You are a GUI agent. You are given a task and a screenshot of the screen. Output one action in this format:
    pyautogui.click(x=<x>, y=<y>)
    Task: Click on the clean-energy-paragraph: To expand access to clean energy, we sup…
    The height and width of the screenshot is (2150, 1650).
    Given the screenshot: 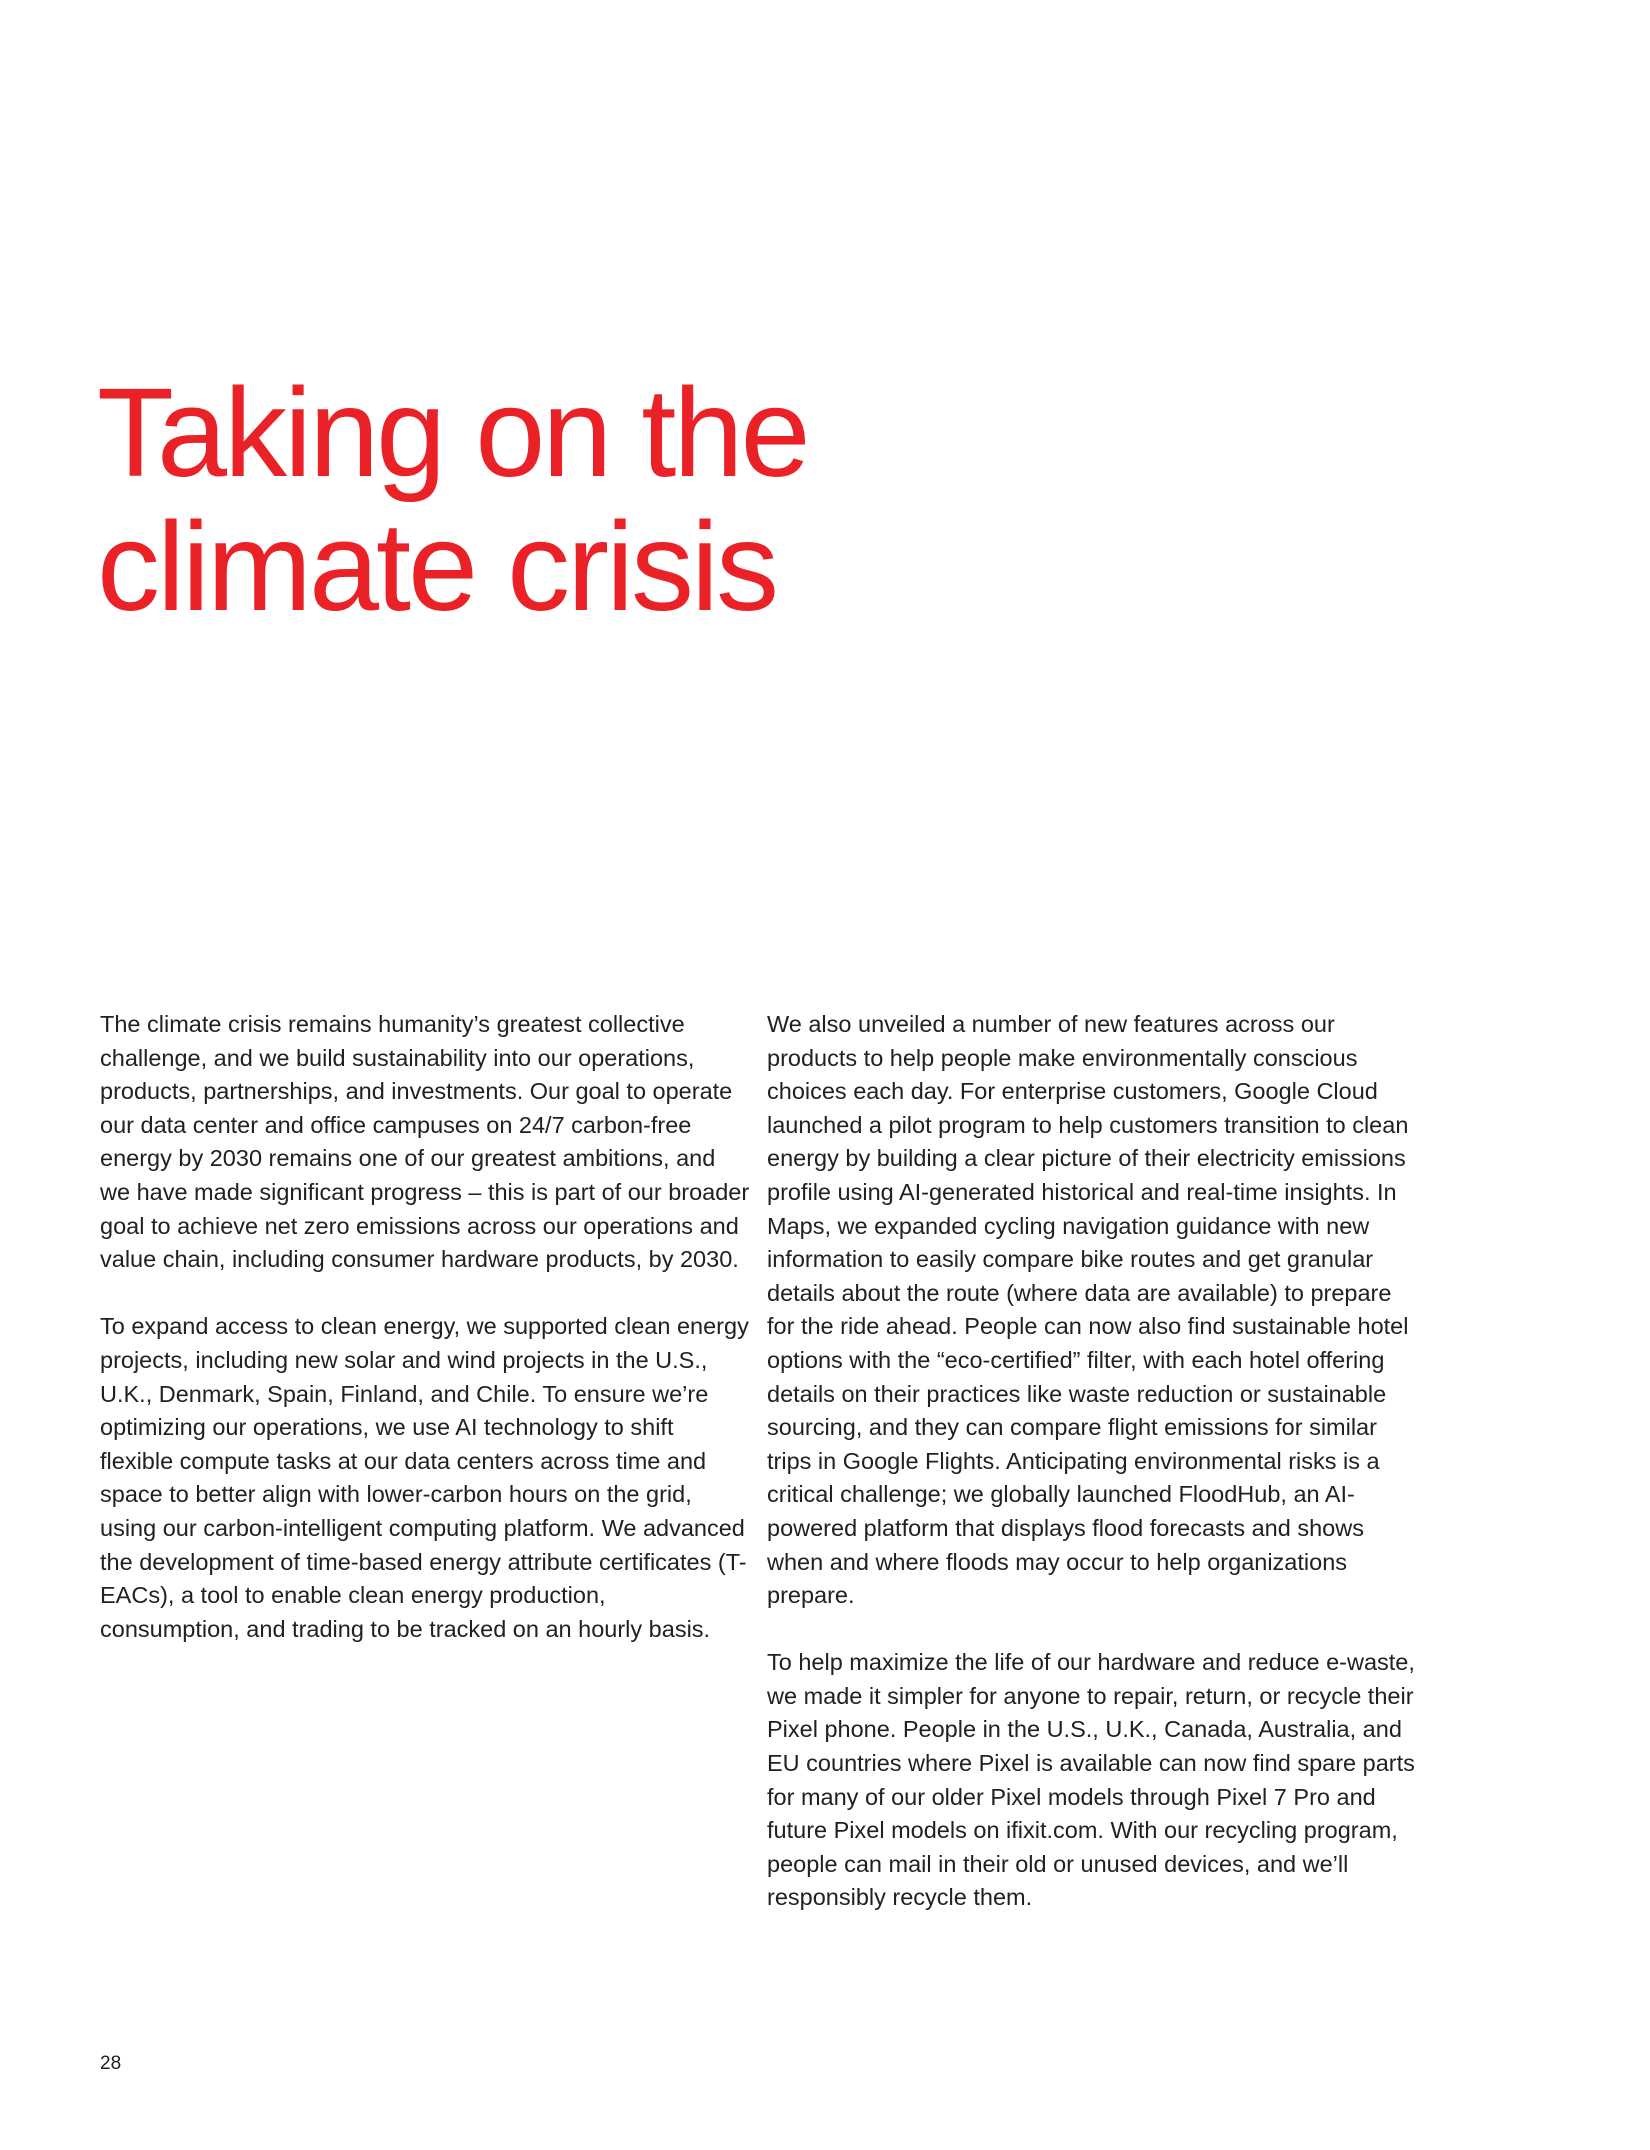 What is the action you would take?
    pyautogui.click(x=425, y=1478)
    